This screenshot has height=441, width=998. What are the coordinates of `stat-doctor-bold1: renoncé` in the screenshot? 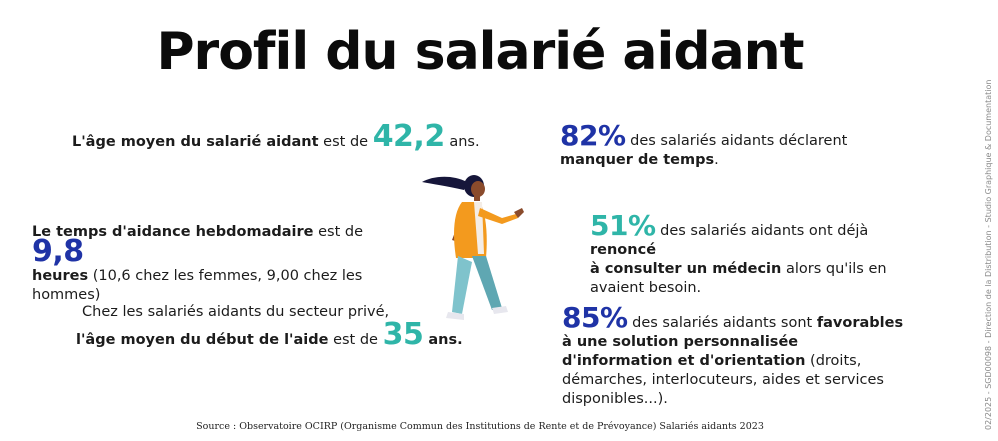 It's located at (623, 250).